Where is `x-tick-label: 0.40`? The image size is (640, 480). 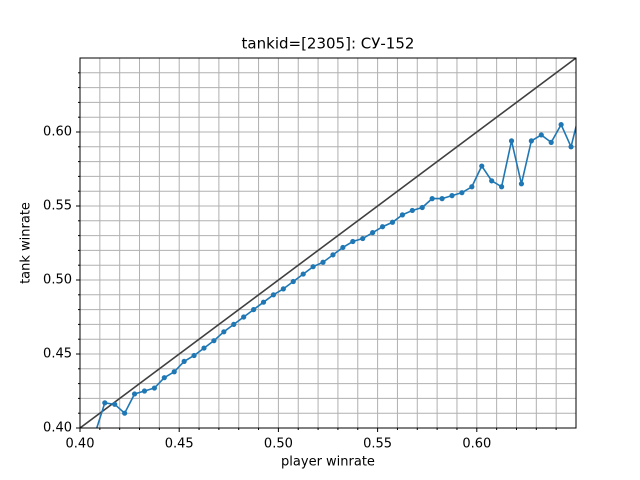
x-tick-label: 0.40 is located at coordinates (80, 444).